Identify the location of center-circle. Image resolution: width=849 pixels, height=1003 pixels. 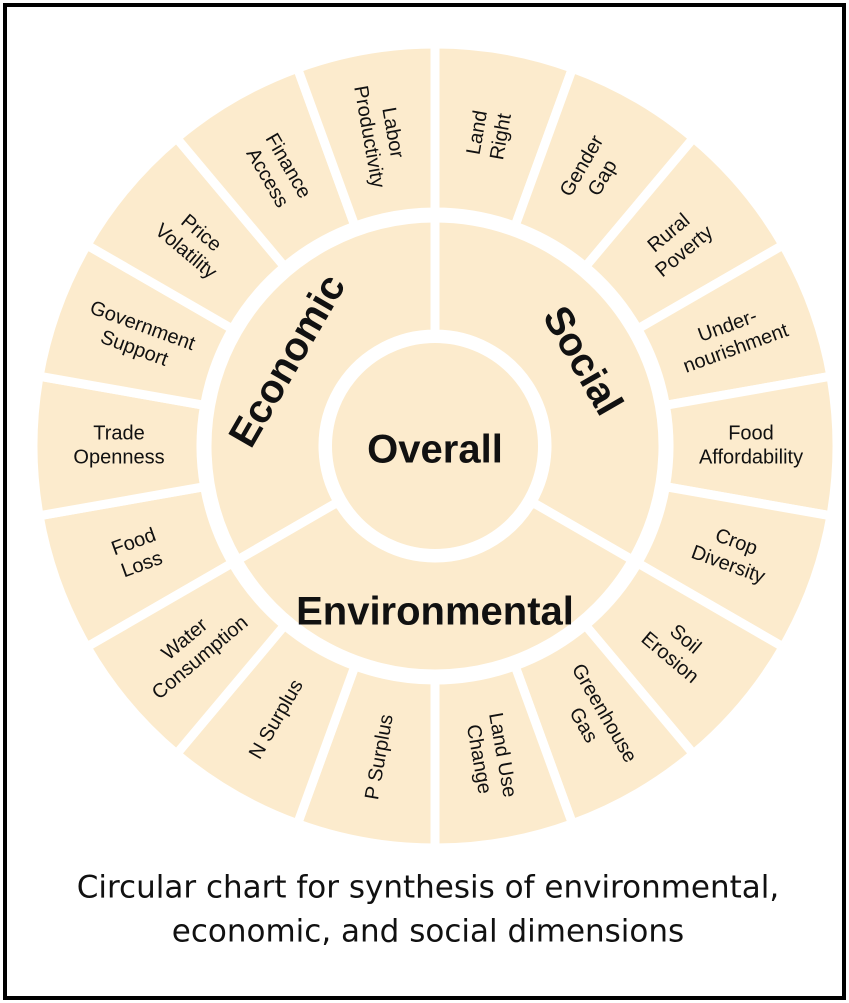
(435, 446).